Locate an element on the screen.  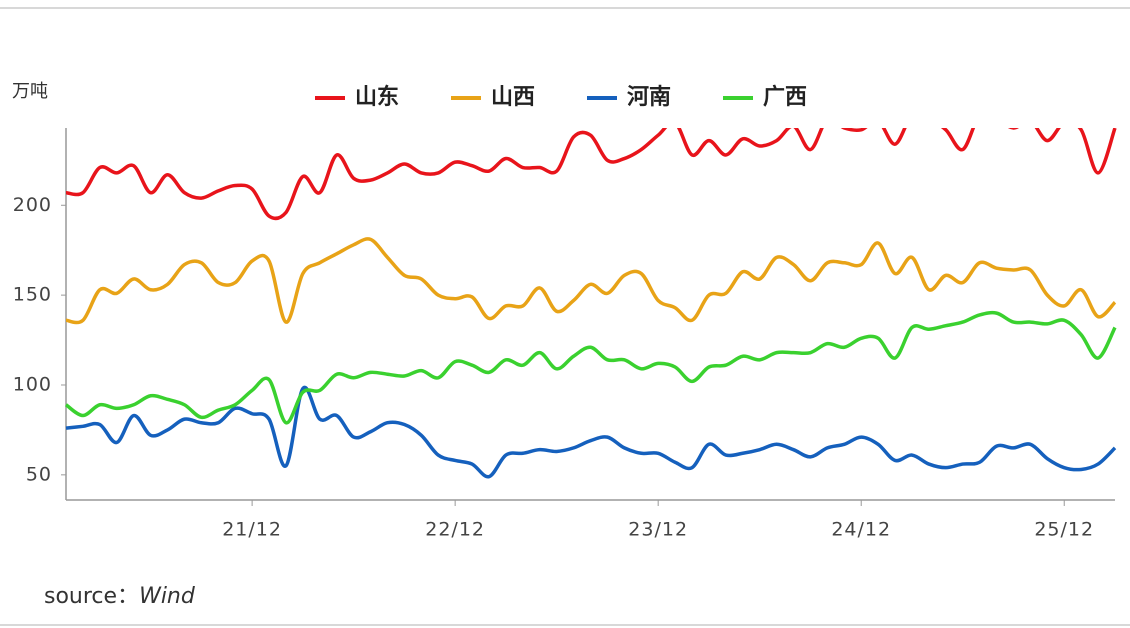
y-tick-label: 200 is located at coordinates (32, 205).